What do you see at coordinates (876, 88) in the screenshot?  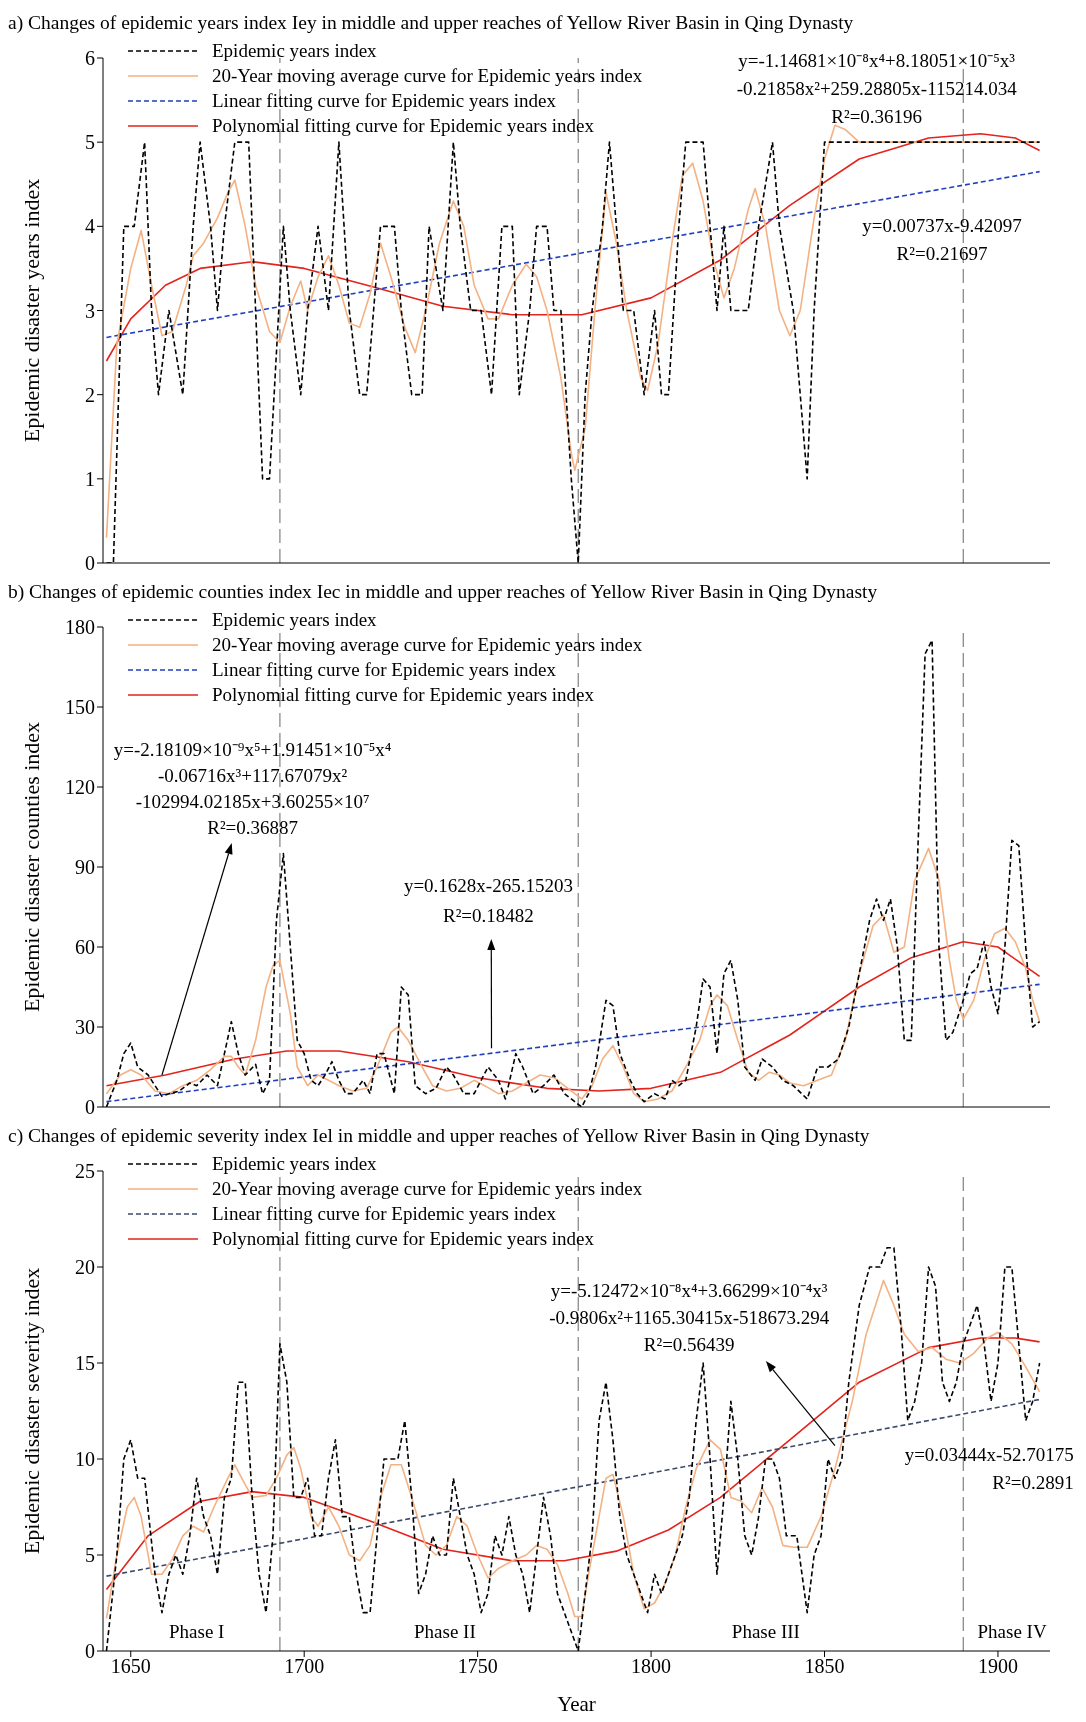 I see `annotation: y=-1.14681×10⁻⁸x⁴+8.18051×10⁻⁵x³ -0.21858x²+259.28805x-115214.034 R²=0.36196` at bounding box center [876, 88].